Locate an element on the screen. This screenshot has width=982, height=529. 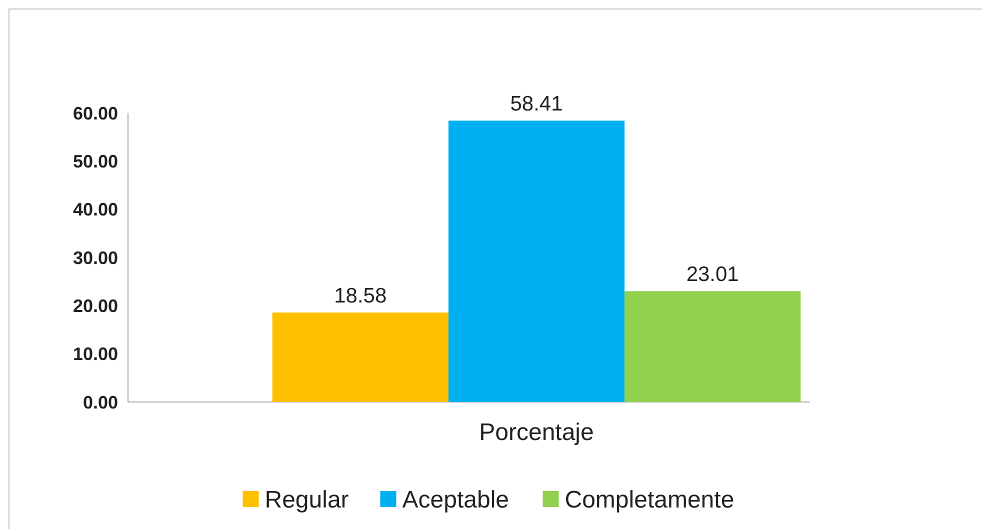
legend-label: Completamente is located at coordinates (649, 500).